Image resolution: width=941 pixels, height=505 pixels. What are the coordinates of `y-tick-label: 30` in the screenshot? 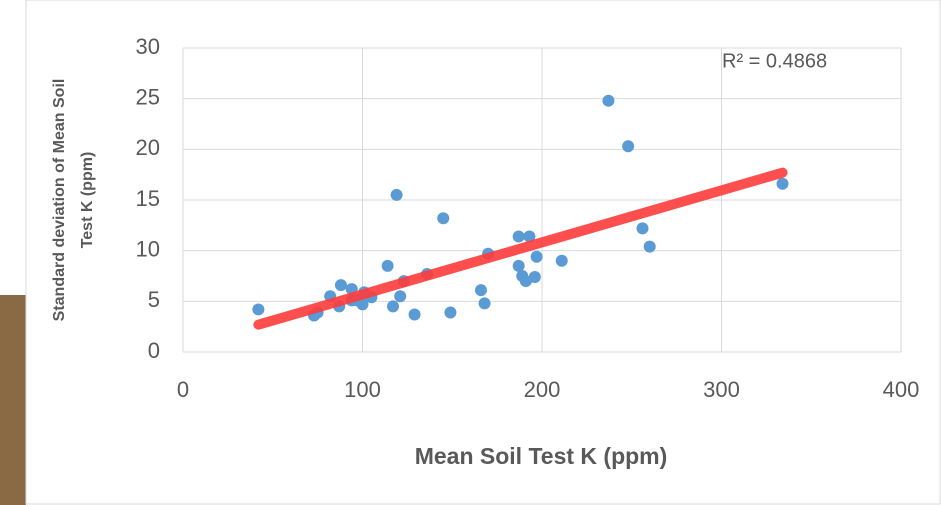 It's located at (148, 46).